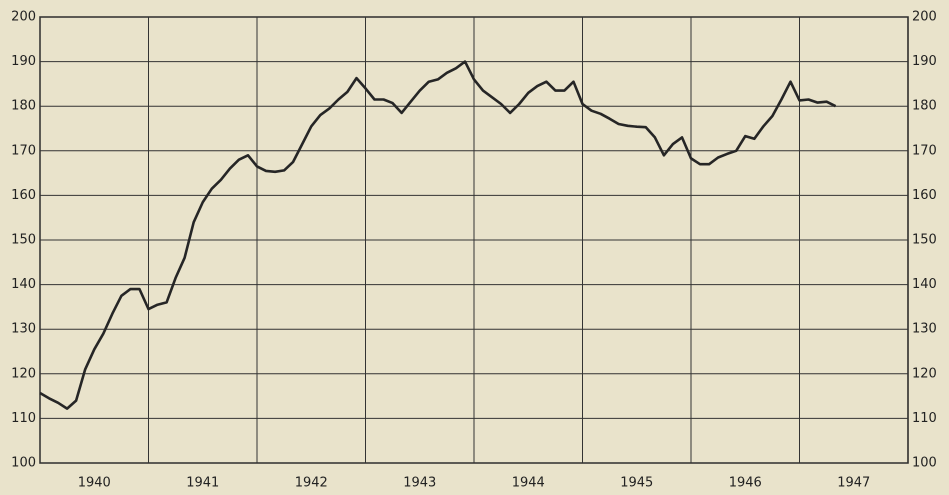  What do you see at coordinates (23, 106) in the screenshot?
I see `y-tick-label: 180` at bounding box center [23, 106].